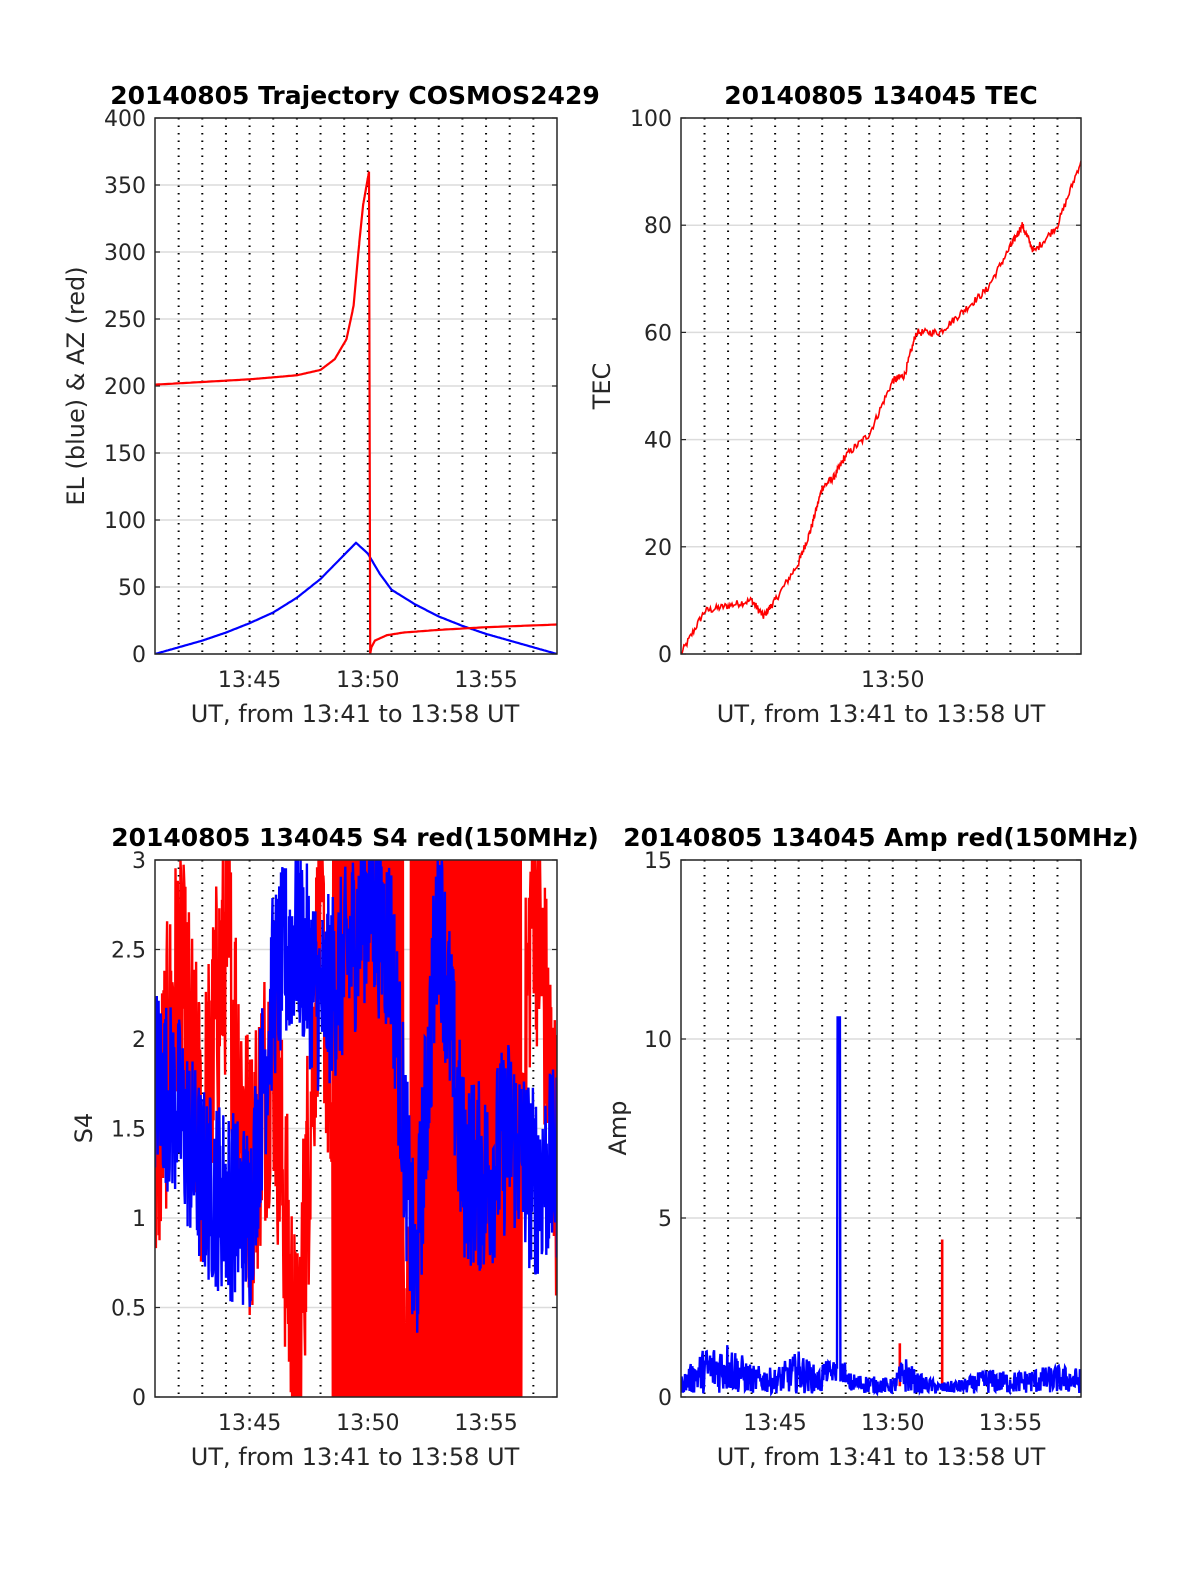 The image size is (1200, 1575). I want to click on tec-ylabel: TEC, so click(602, 387).